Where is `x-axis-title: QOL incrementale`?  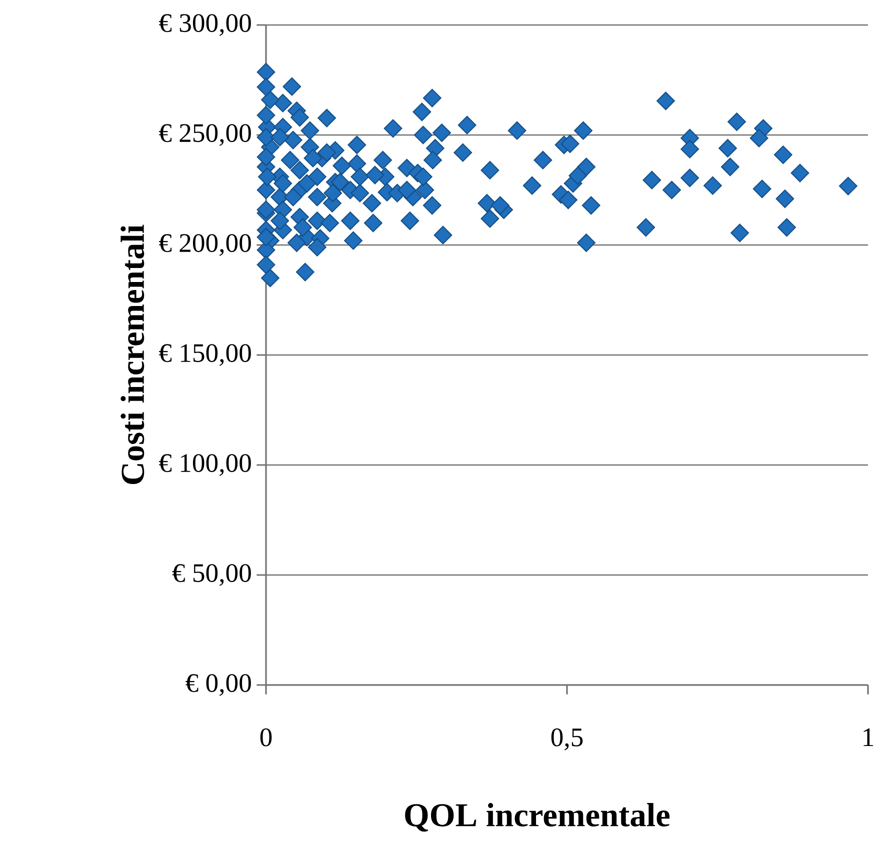
x-axis-title: QOL incrementale is located at coordinates (537, 817).